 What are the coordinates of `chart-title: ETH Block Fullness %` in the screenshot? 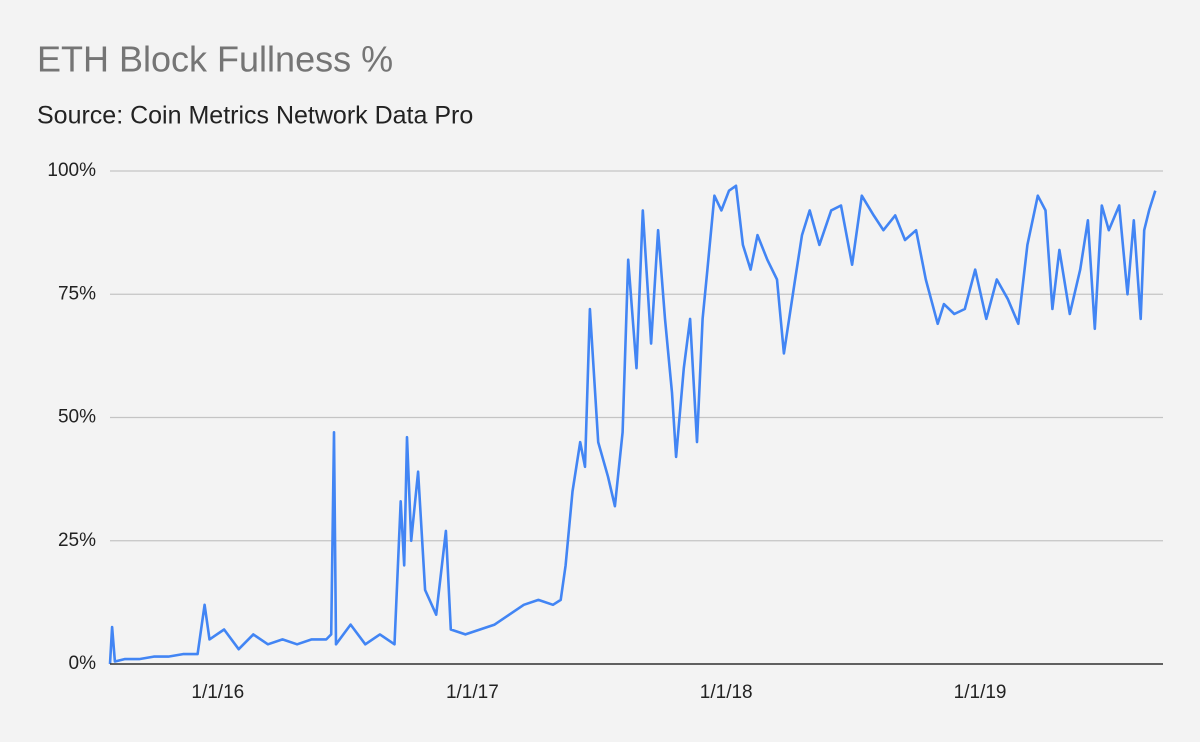 It's located at (215, 59).